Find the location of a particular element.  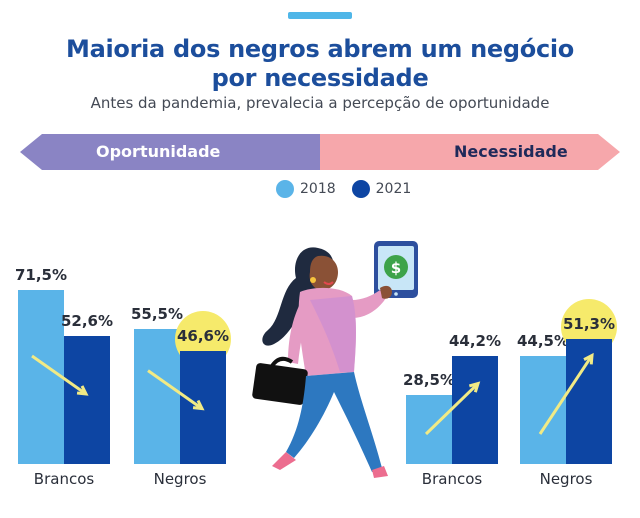

data-label-oportunidade-brancos-2018: 71,5% is located at coordinates (41, 275).